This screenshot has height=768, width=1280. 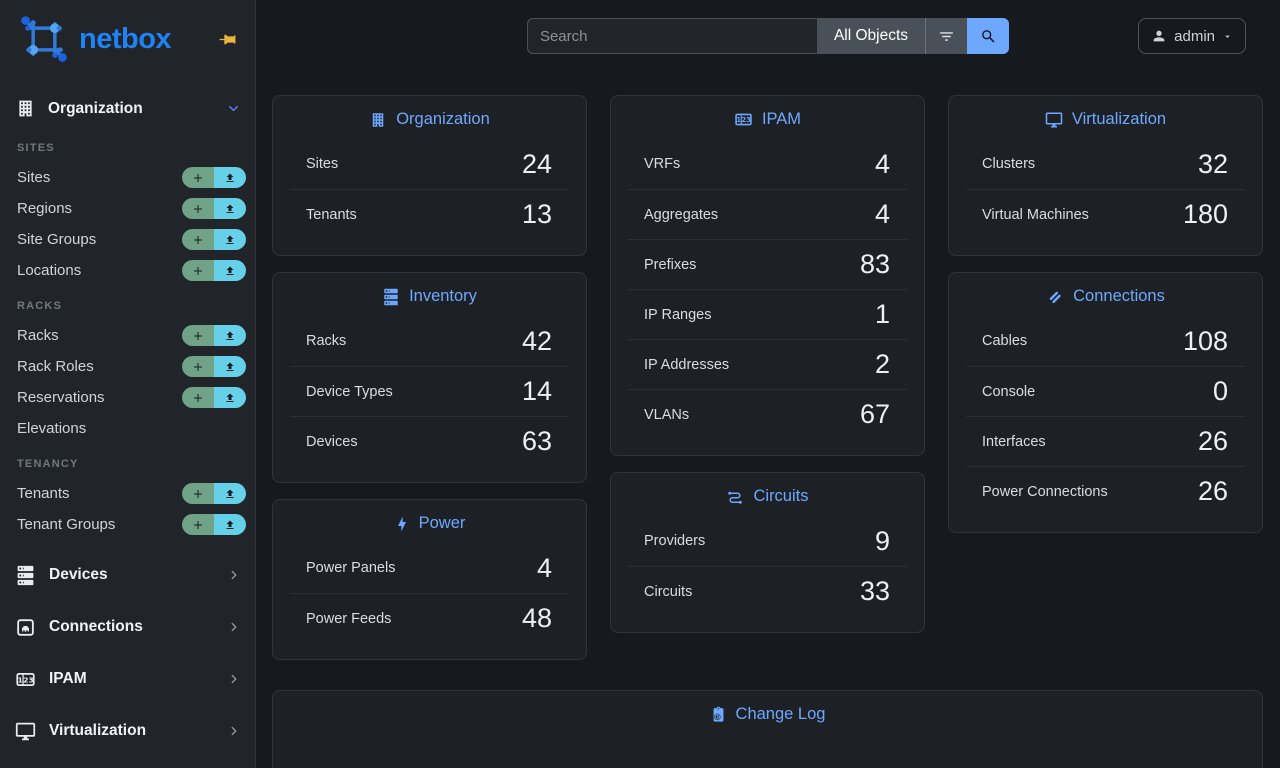 What do you see at coordinates (429, 568) in the screenshot?
I see `stat-row: Power Panels 4` at bounding box center [429, 568].